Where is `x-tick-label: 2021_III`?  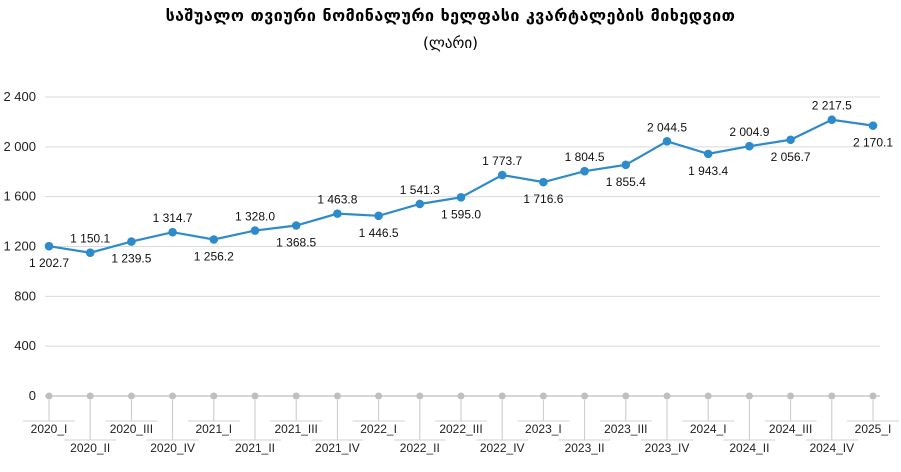 x-tick-label: 2021_III is located at coordinates (296, 429).